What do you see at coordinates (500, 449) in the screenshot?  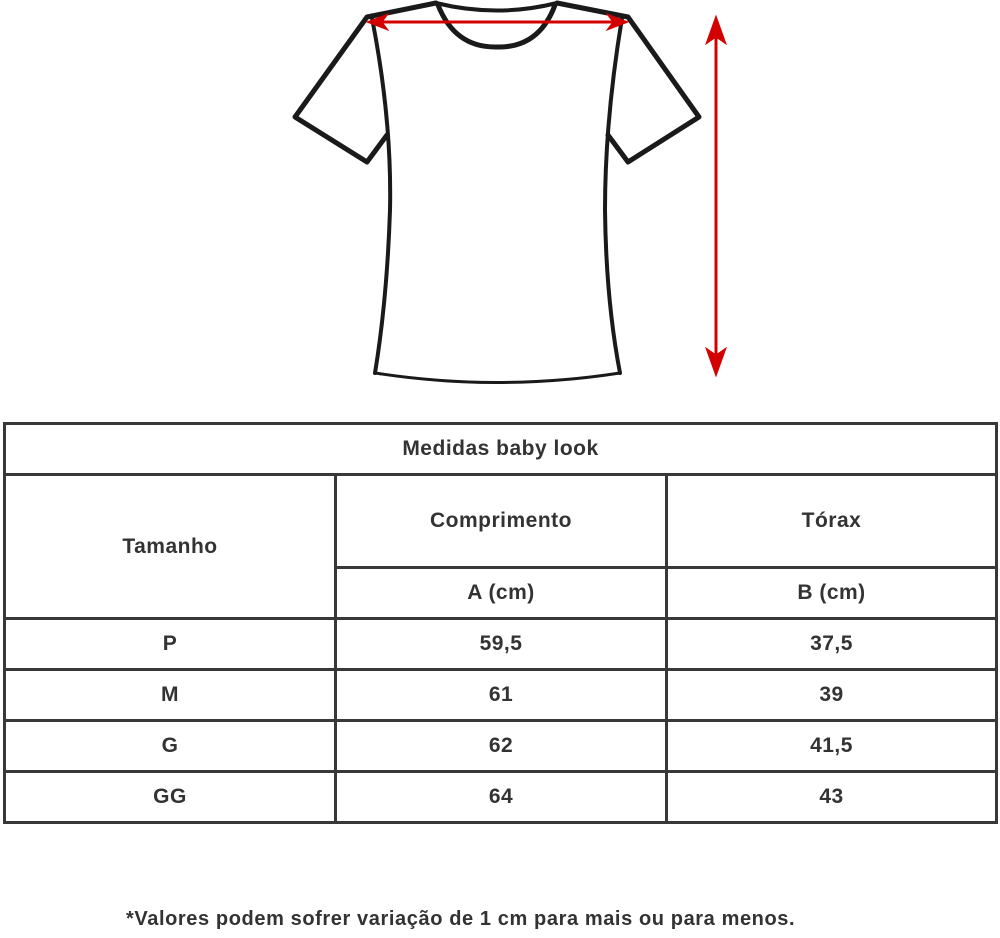 I see `table-title: Medidas baby look` at bounding box center [500, 449].